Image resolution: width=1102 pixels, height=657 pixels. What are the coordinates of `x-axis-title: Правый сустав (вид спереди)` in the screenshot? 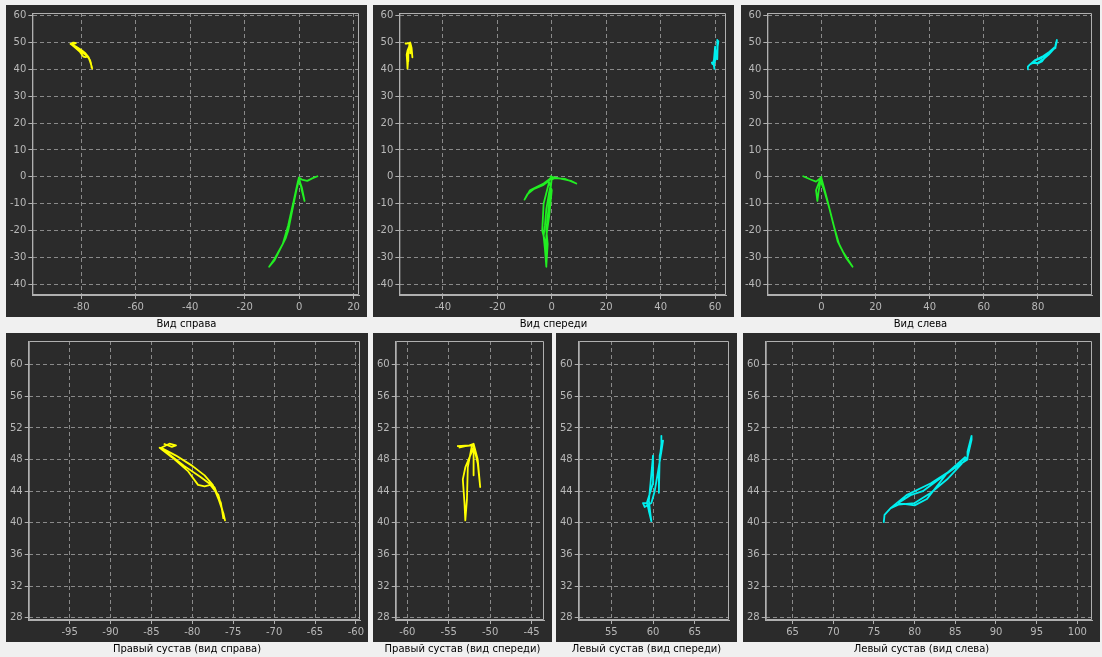 It's located at (462, 648).